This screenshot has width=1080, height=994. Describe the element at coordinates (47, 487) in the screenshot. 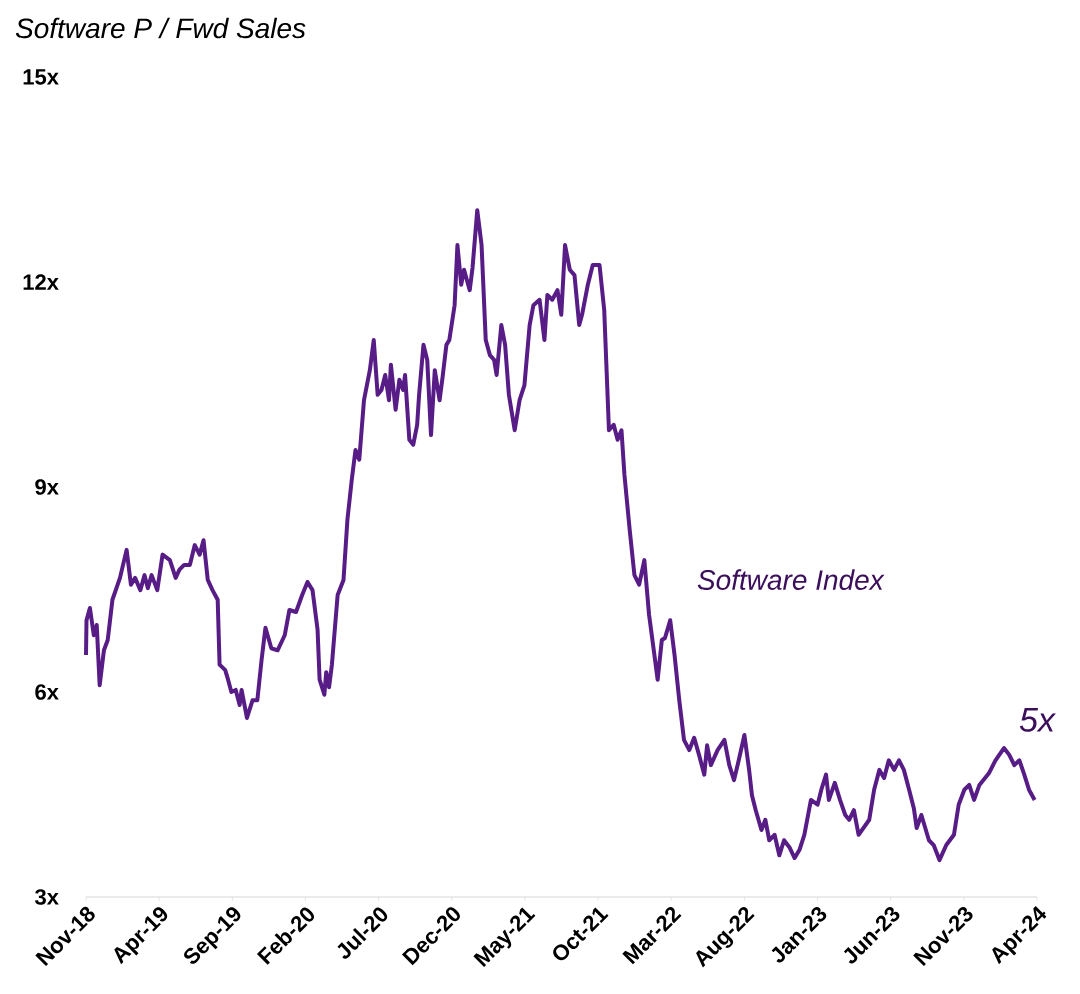

I see `y-tick-label: 9x` at that location.